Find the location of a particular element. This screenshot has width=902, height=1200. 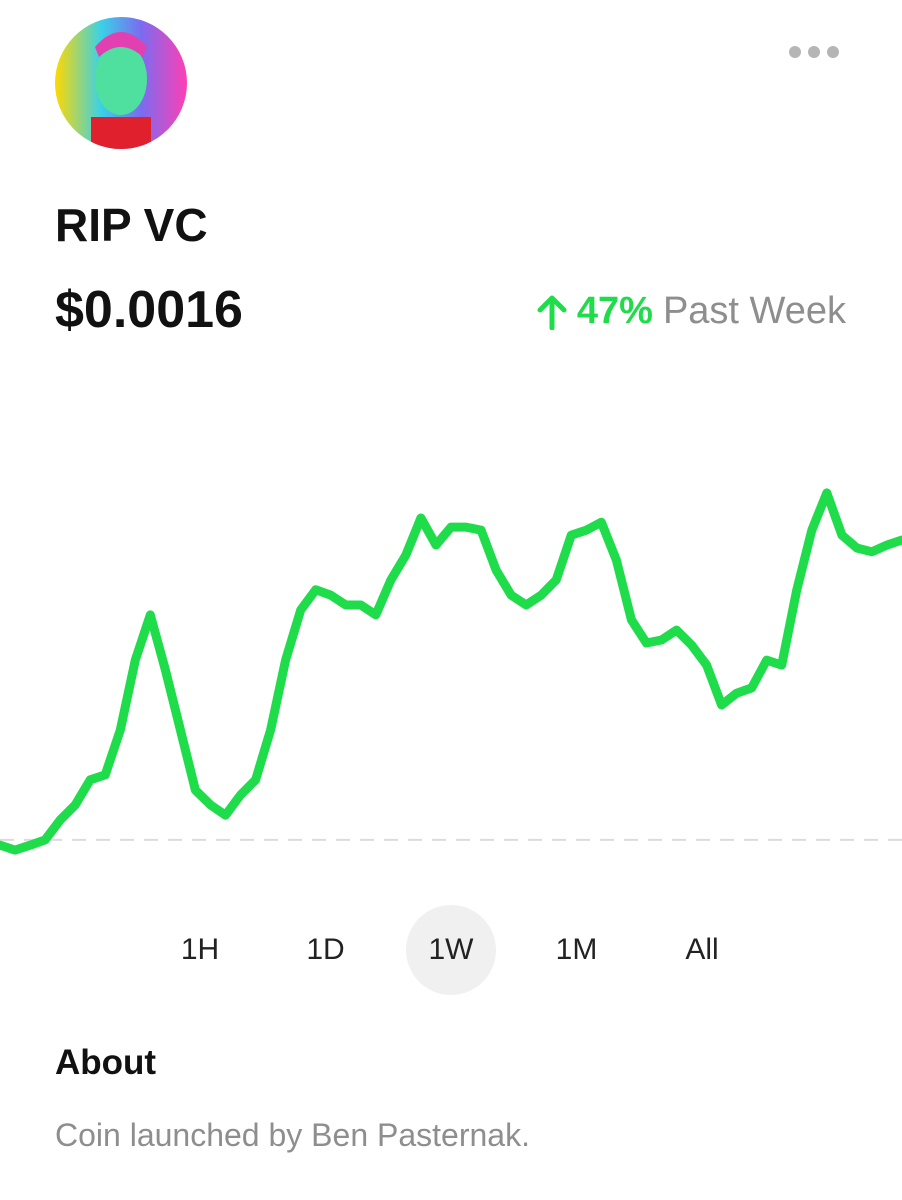

range-tab: 1W is located at coordinates (451, 950).